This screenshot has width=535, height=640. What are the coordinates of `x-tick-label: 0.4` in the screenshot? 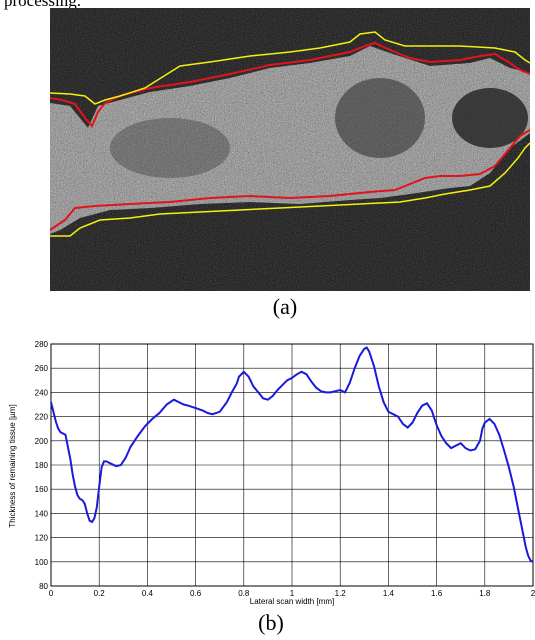 It's located at (148, 593).